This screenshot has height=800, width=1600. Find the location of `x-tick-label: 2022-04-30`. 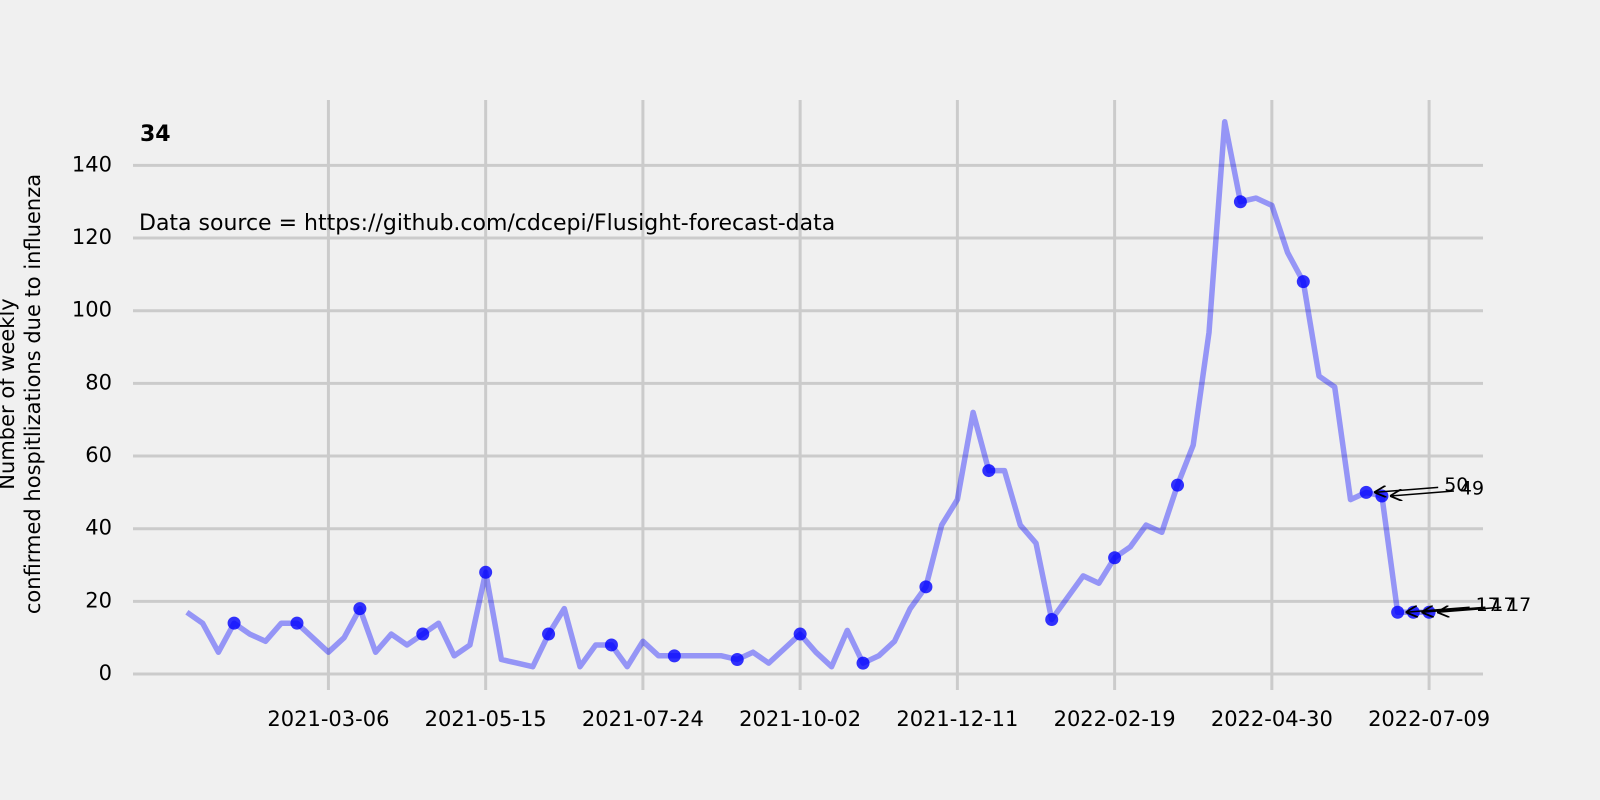

x-tick-label: 2022-04-30 is located at coordinates (1272, 719).